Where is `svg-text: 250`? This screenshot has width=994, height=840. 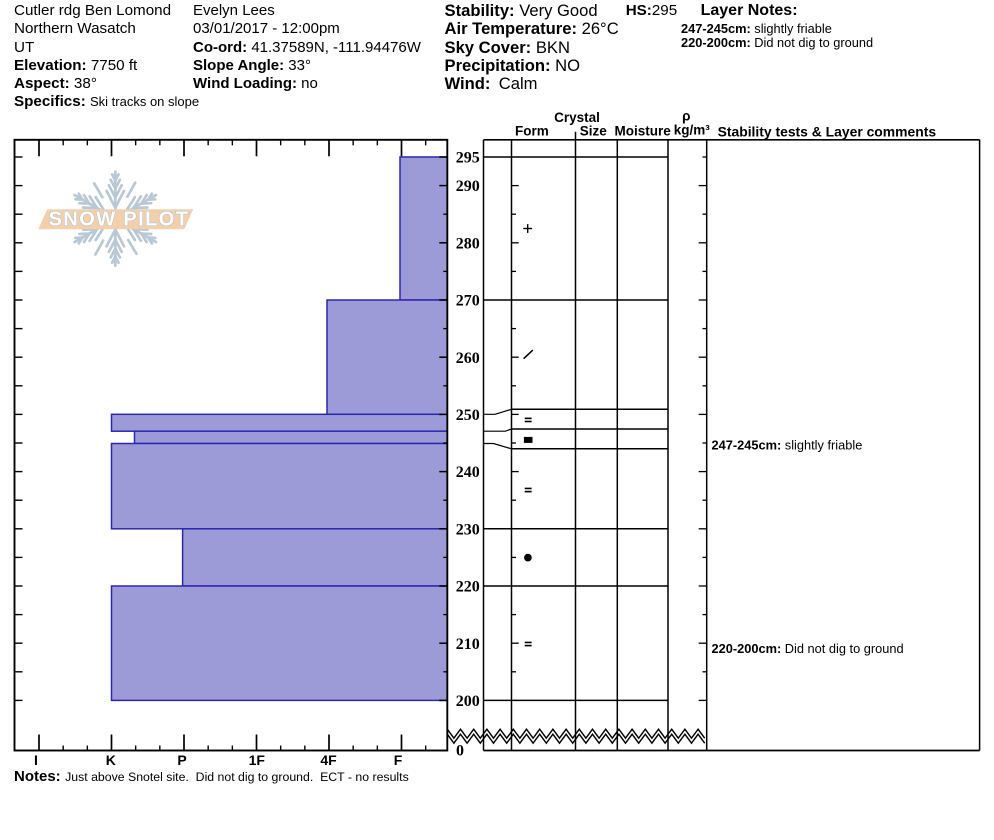
svg-text: 250 is located at coordinates (468, 415).